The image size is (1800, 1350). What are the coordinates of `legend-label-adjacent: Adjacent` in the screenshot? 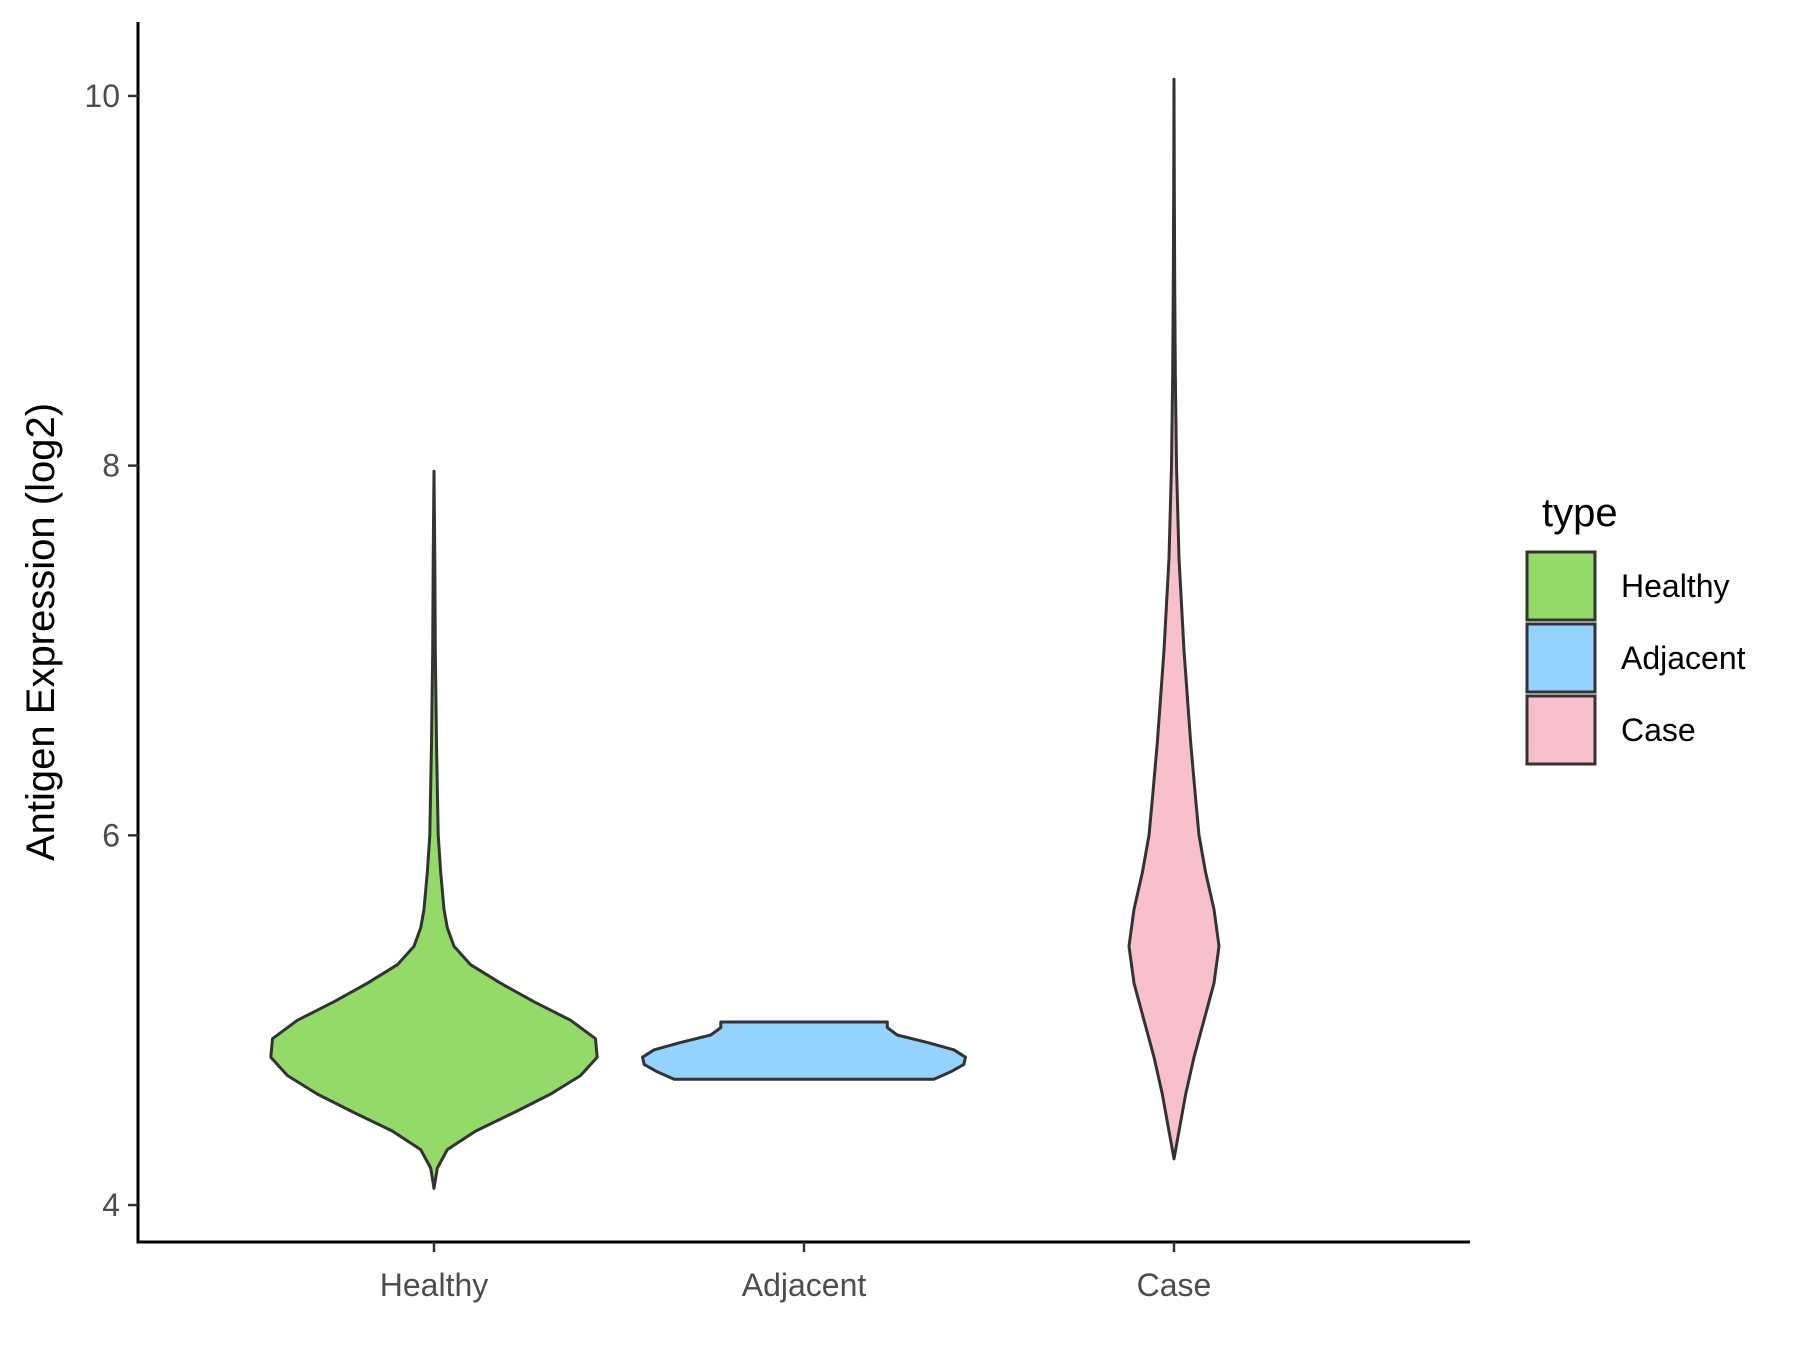 It's located at (1683, 658).